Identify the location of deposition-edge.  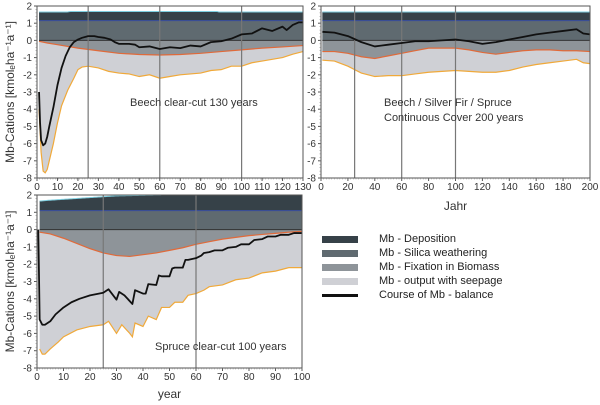
(171, 12).